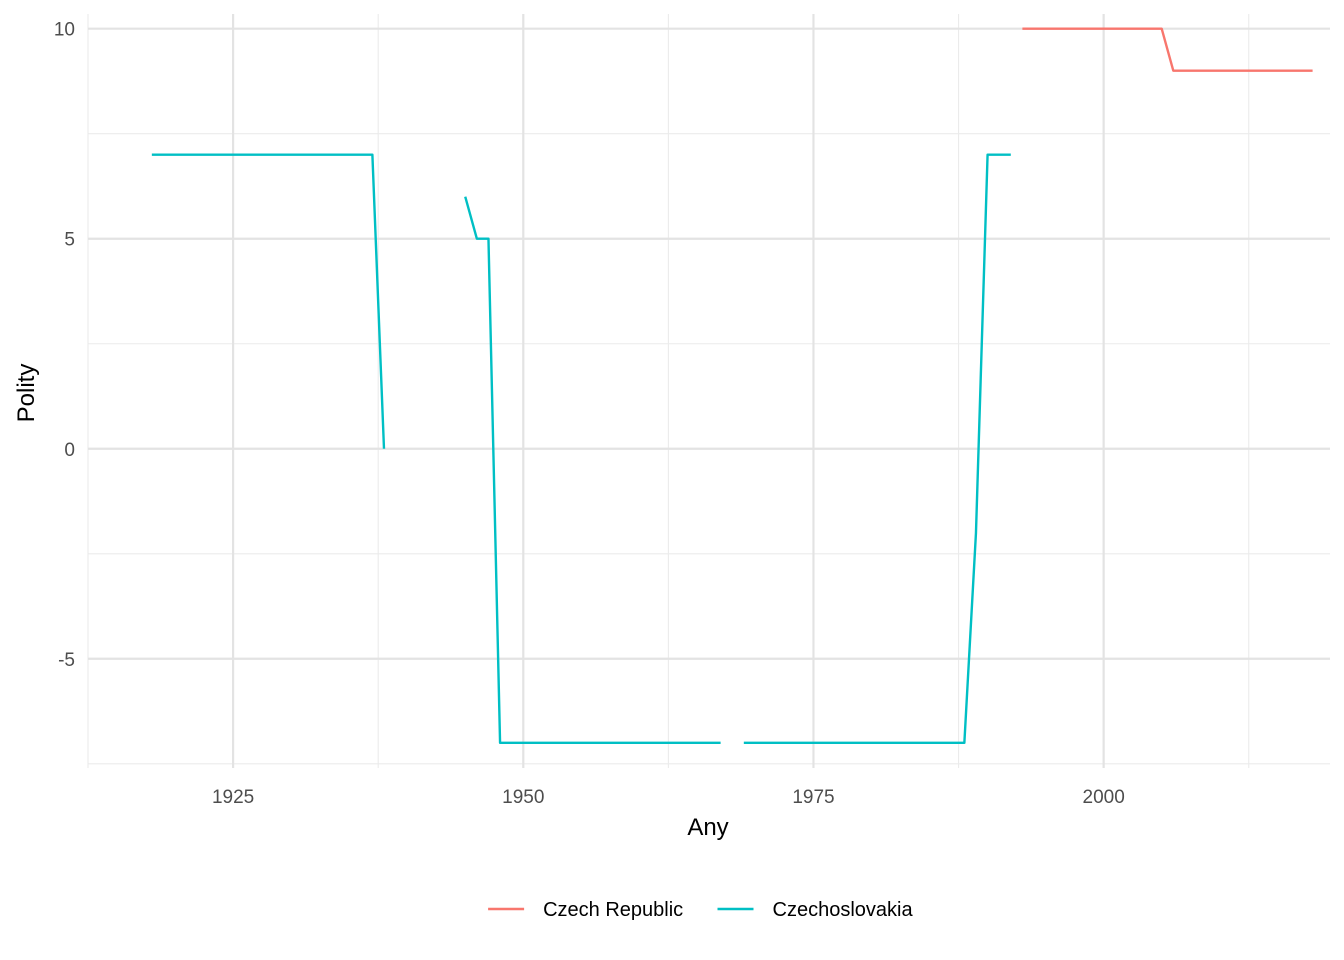 This screenshot has height=960, width=1344. I want to click on y-axis-tick-labels: -5 0 5 10, so click(64, 345).